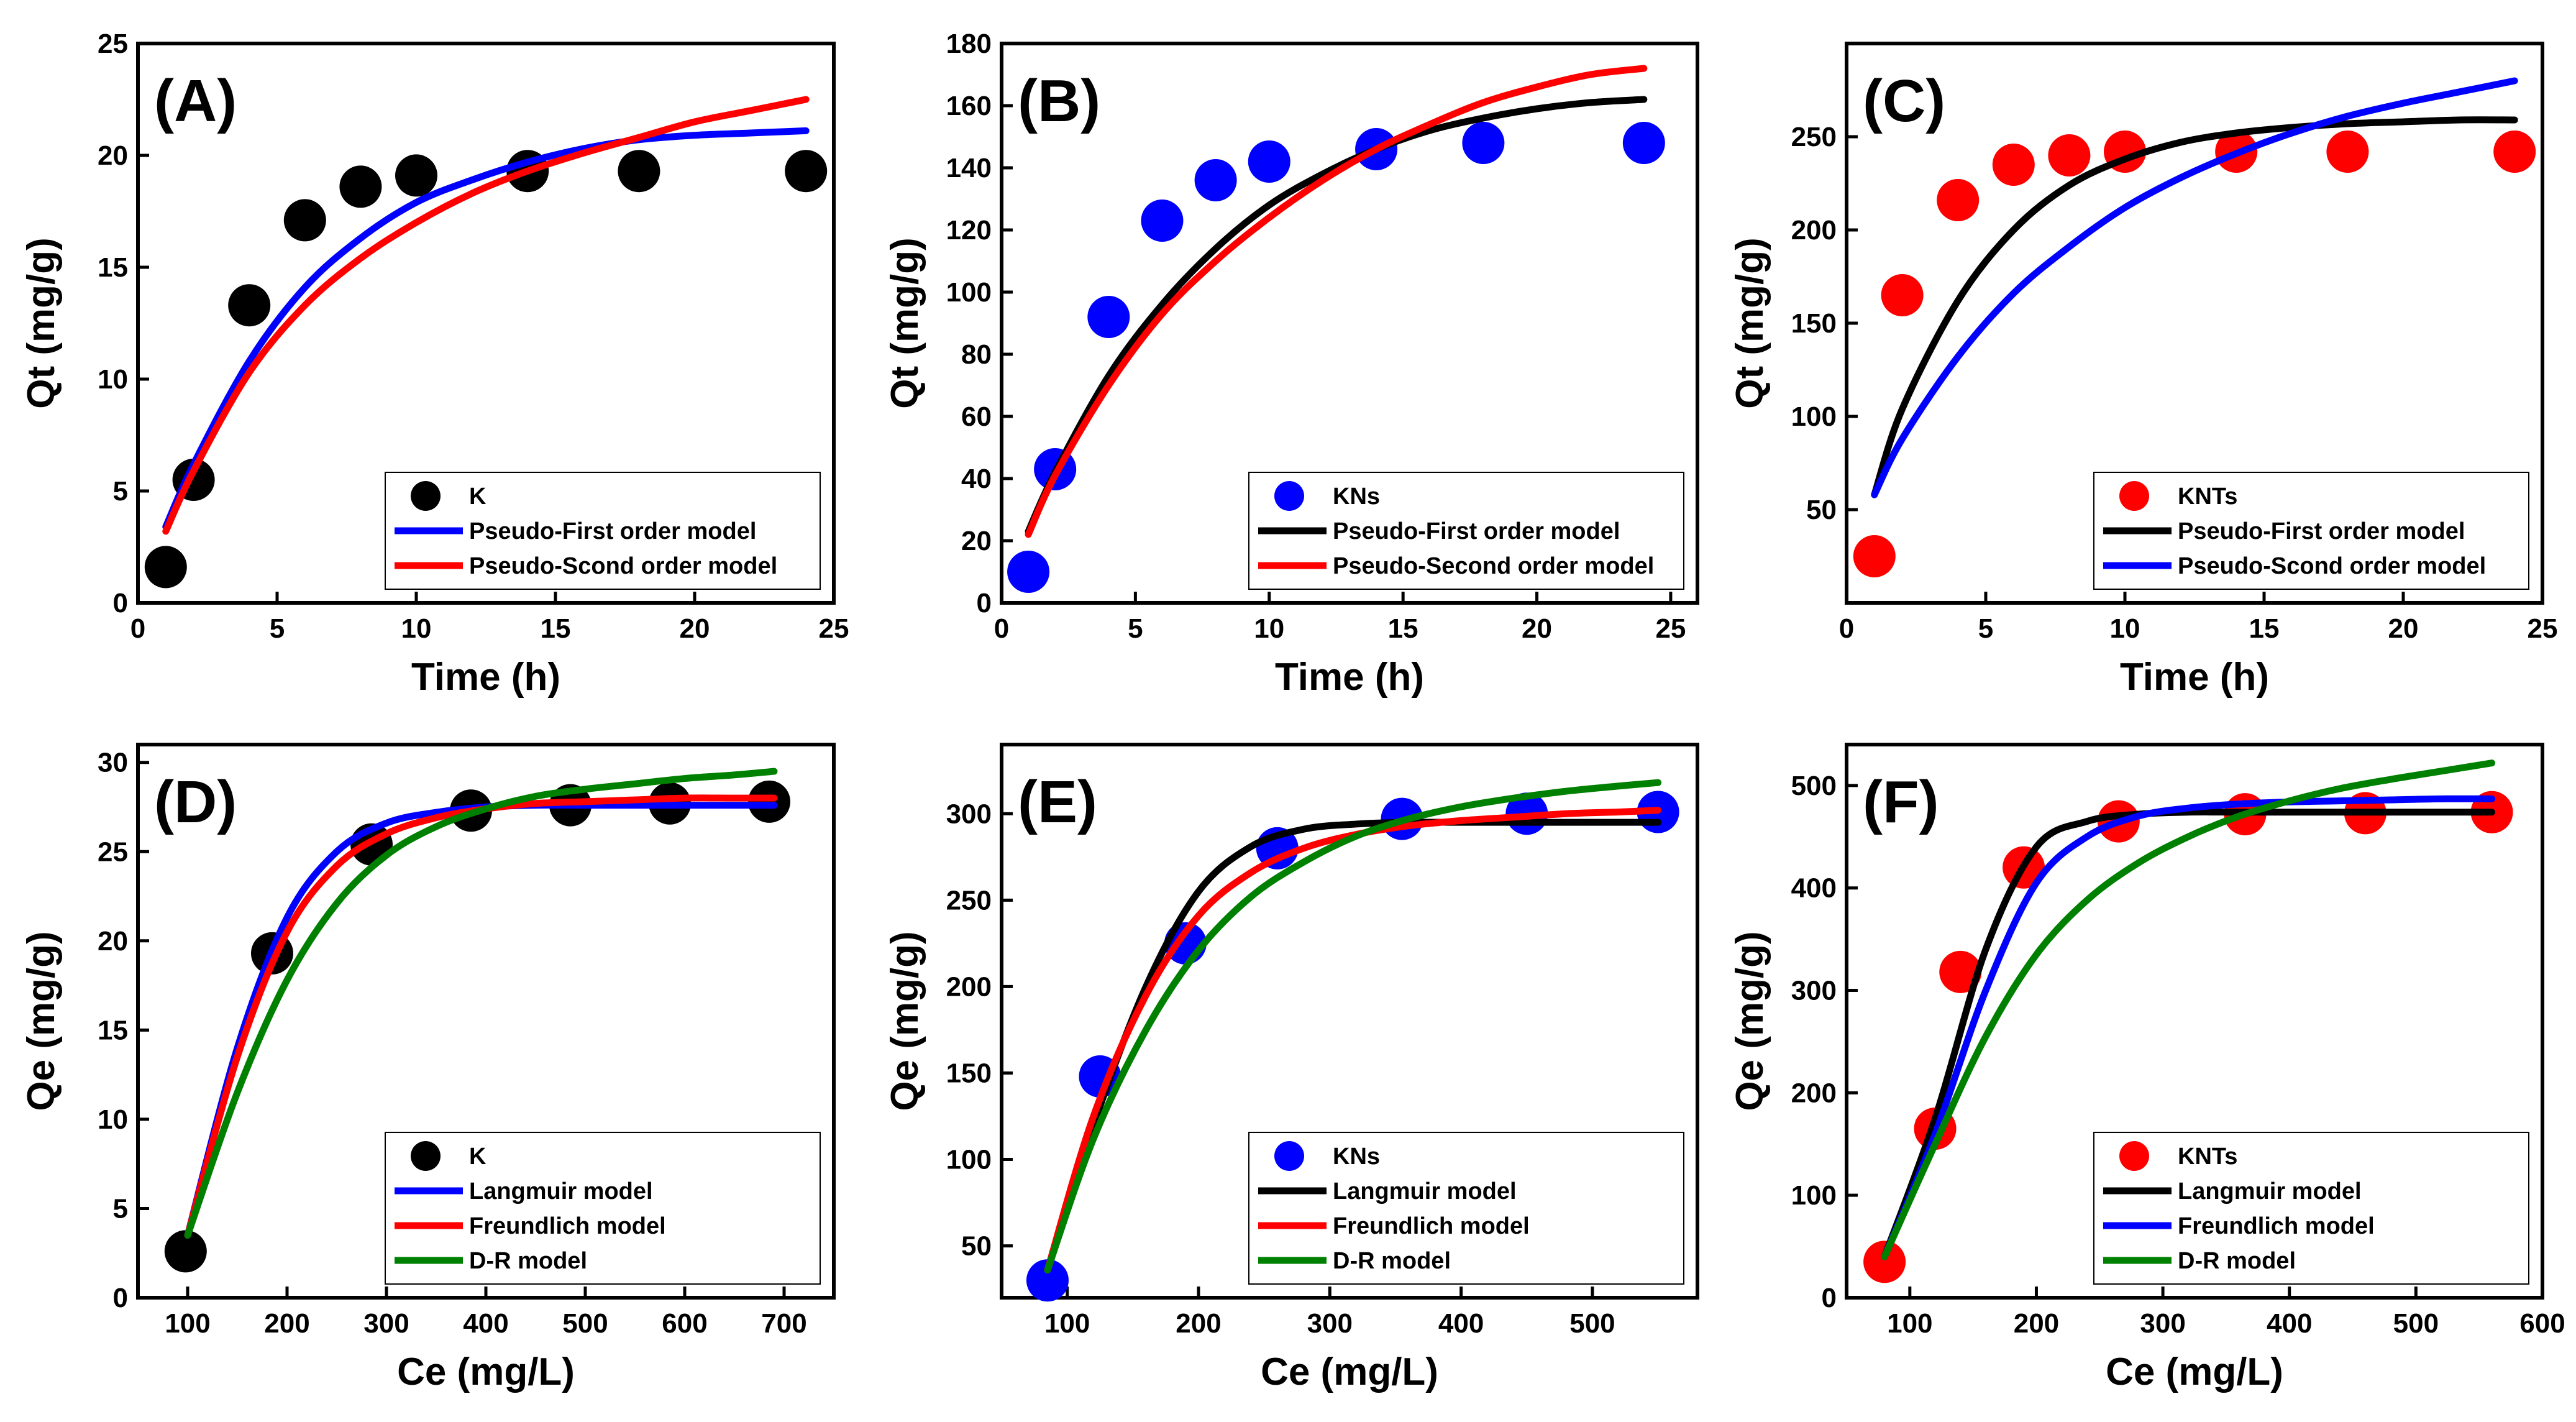  I want to click on x-axis-title: Ce (mg/L), so click(486, 1372).